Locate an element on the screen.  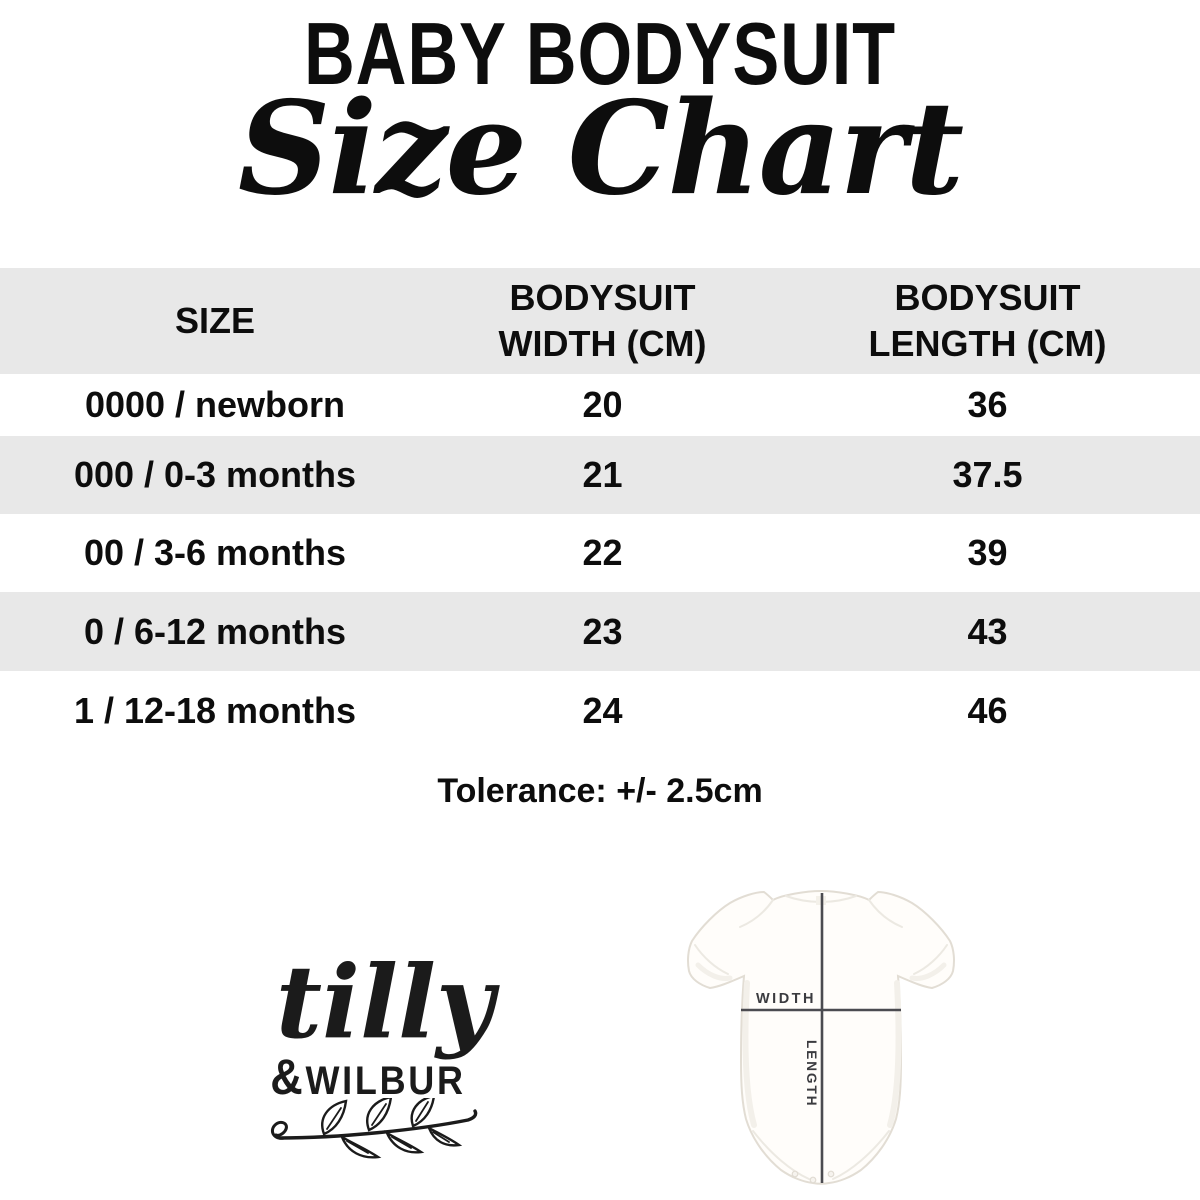
table-row: 1 / 12-18 months 24 46 is located at coordinates (600, 710).